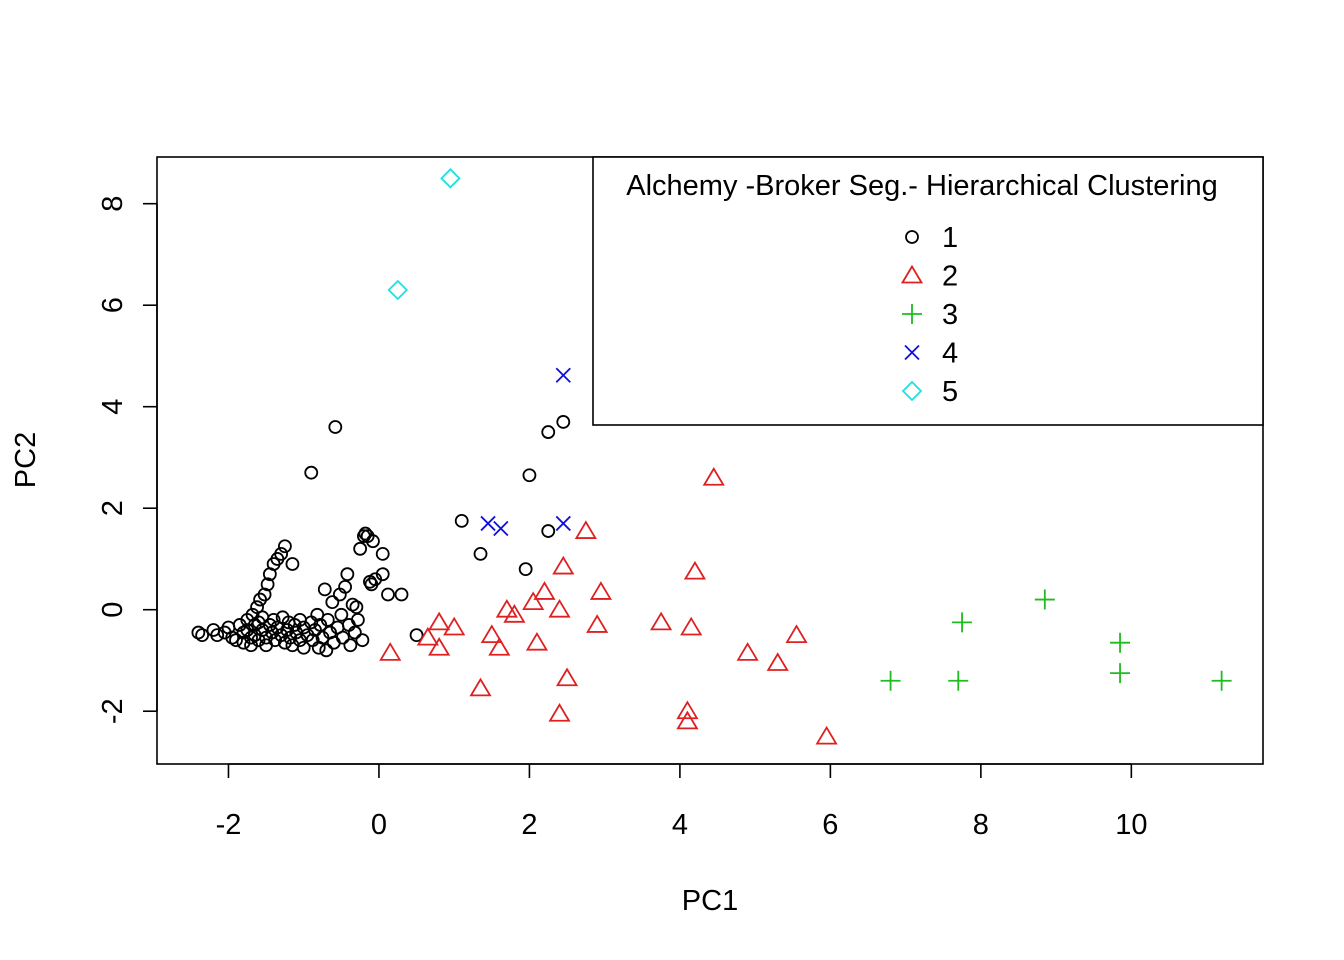 Image resolution: width=1344 pixels, height=960 pixels. What do you see at coordinates (113, 508) in the screenshot?
I see `y-tick-label: 2` at bounding box center [113, 508].